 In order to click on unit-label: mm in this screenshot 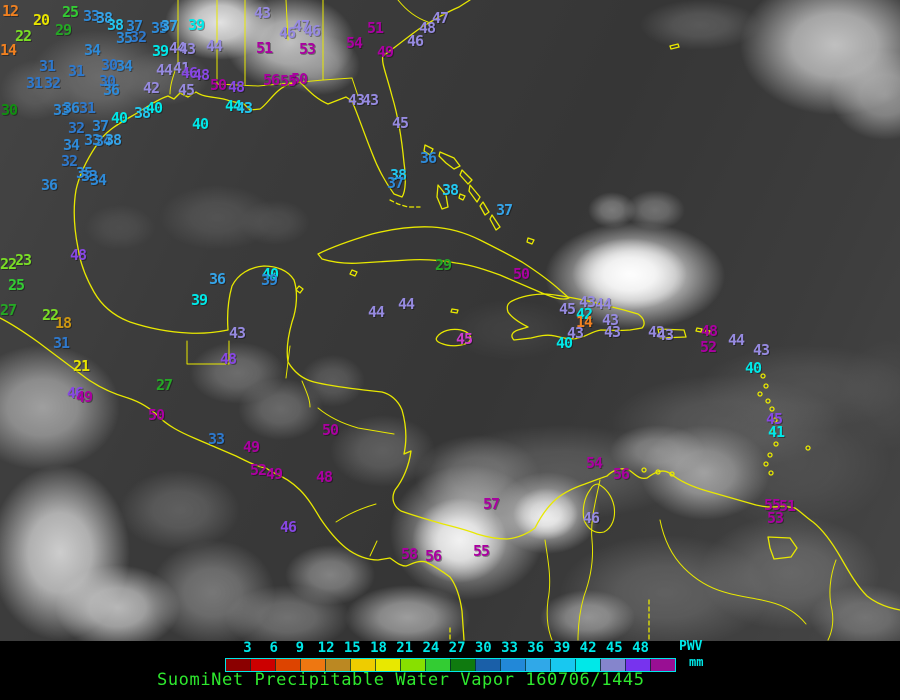, I will do `click(696, 662)`.